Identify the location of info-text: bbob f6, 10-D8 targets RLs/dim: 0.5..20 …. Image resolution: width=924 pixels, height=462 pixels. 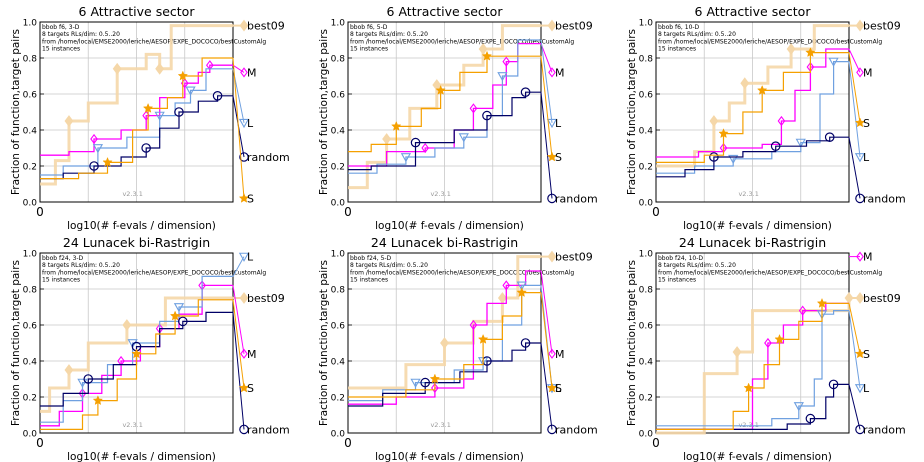
(770, 38).